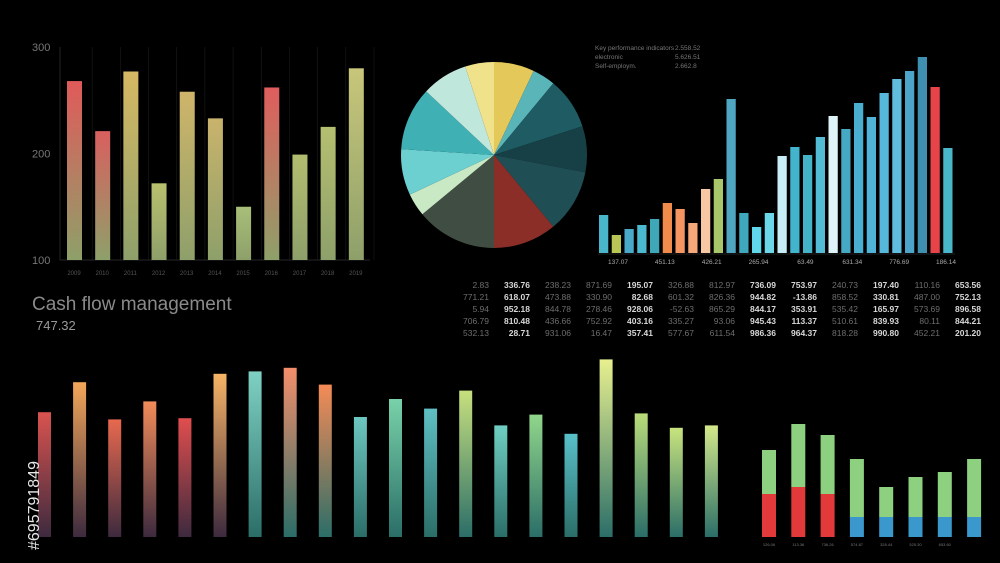  I want to click on x-tick-label: 2016, so click(272, 274).